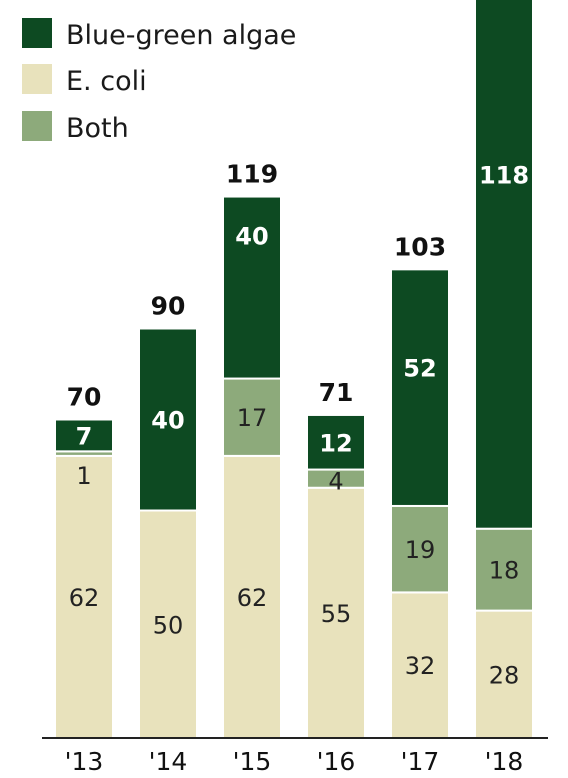 This screenshot has width=568, height=778. What do you see at coordinates (37, 33) in the screenshot?
I see `legend-swatch-blue-green-algae` at bounding box center [37, 33].